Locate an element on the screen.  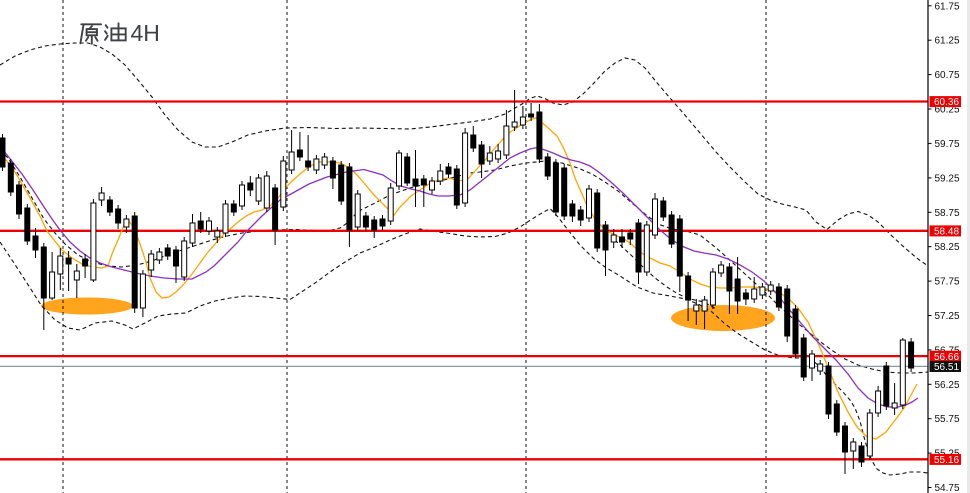
svg-text: 59.25 is located at coordinates (947, 178).